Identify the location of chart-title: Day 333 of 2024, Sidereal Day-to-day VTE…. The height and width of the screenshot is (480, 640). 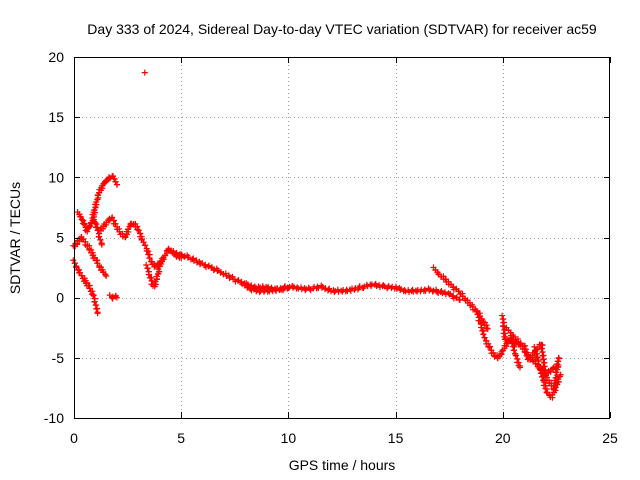
(342, 29).